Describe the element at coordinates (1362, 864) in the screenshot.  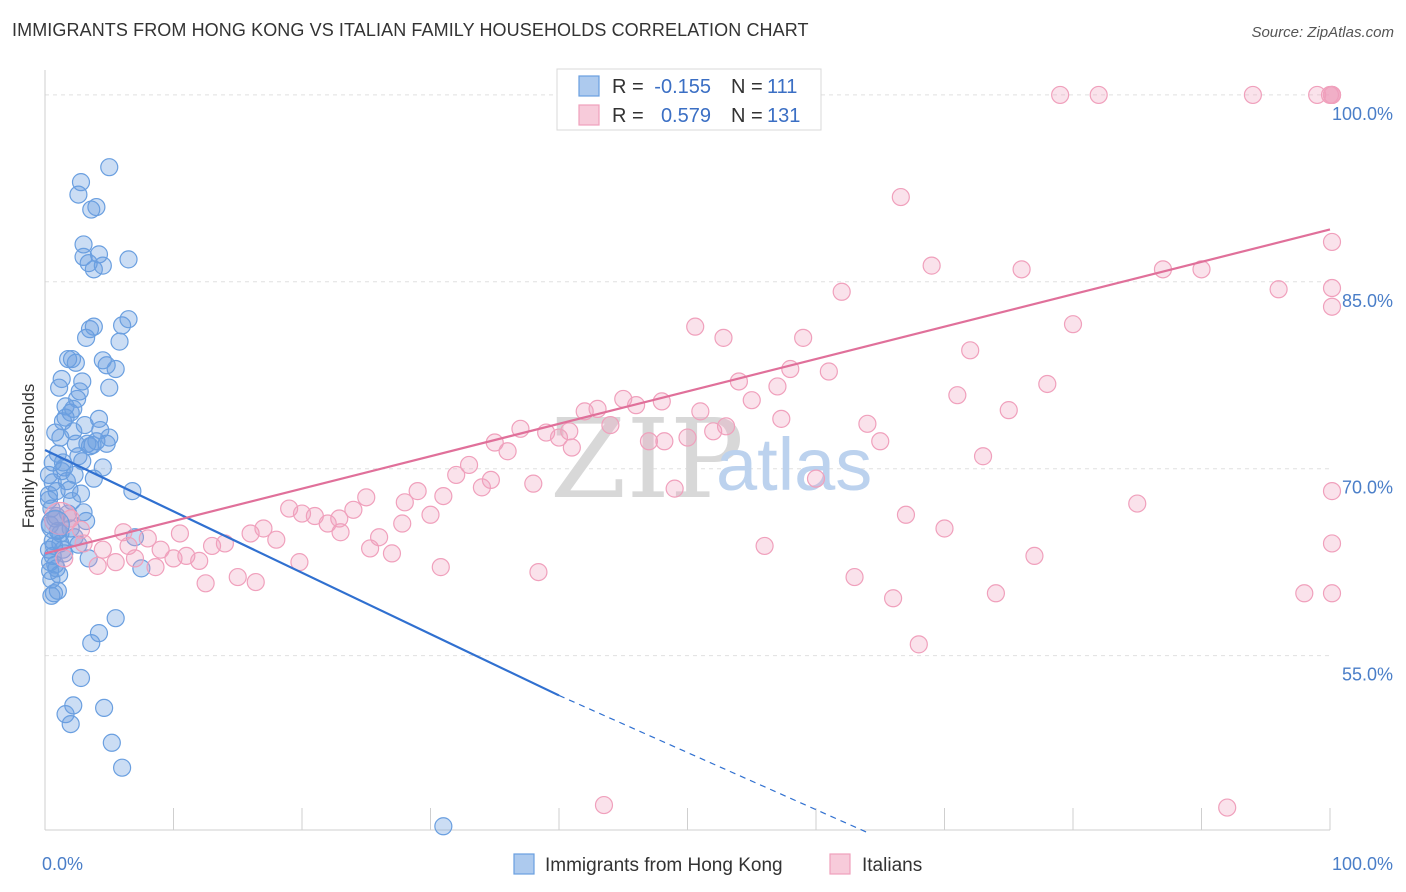
I see `x-tick-label: 100.0%` at that location.